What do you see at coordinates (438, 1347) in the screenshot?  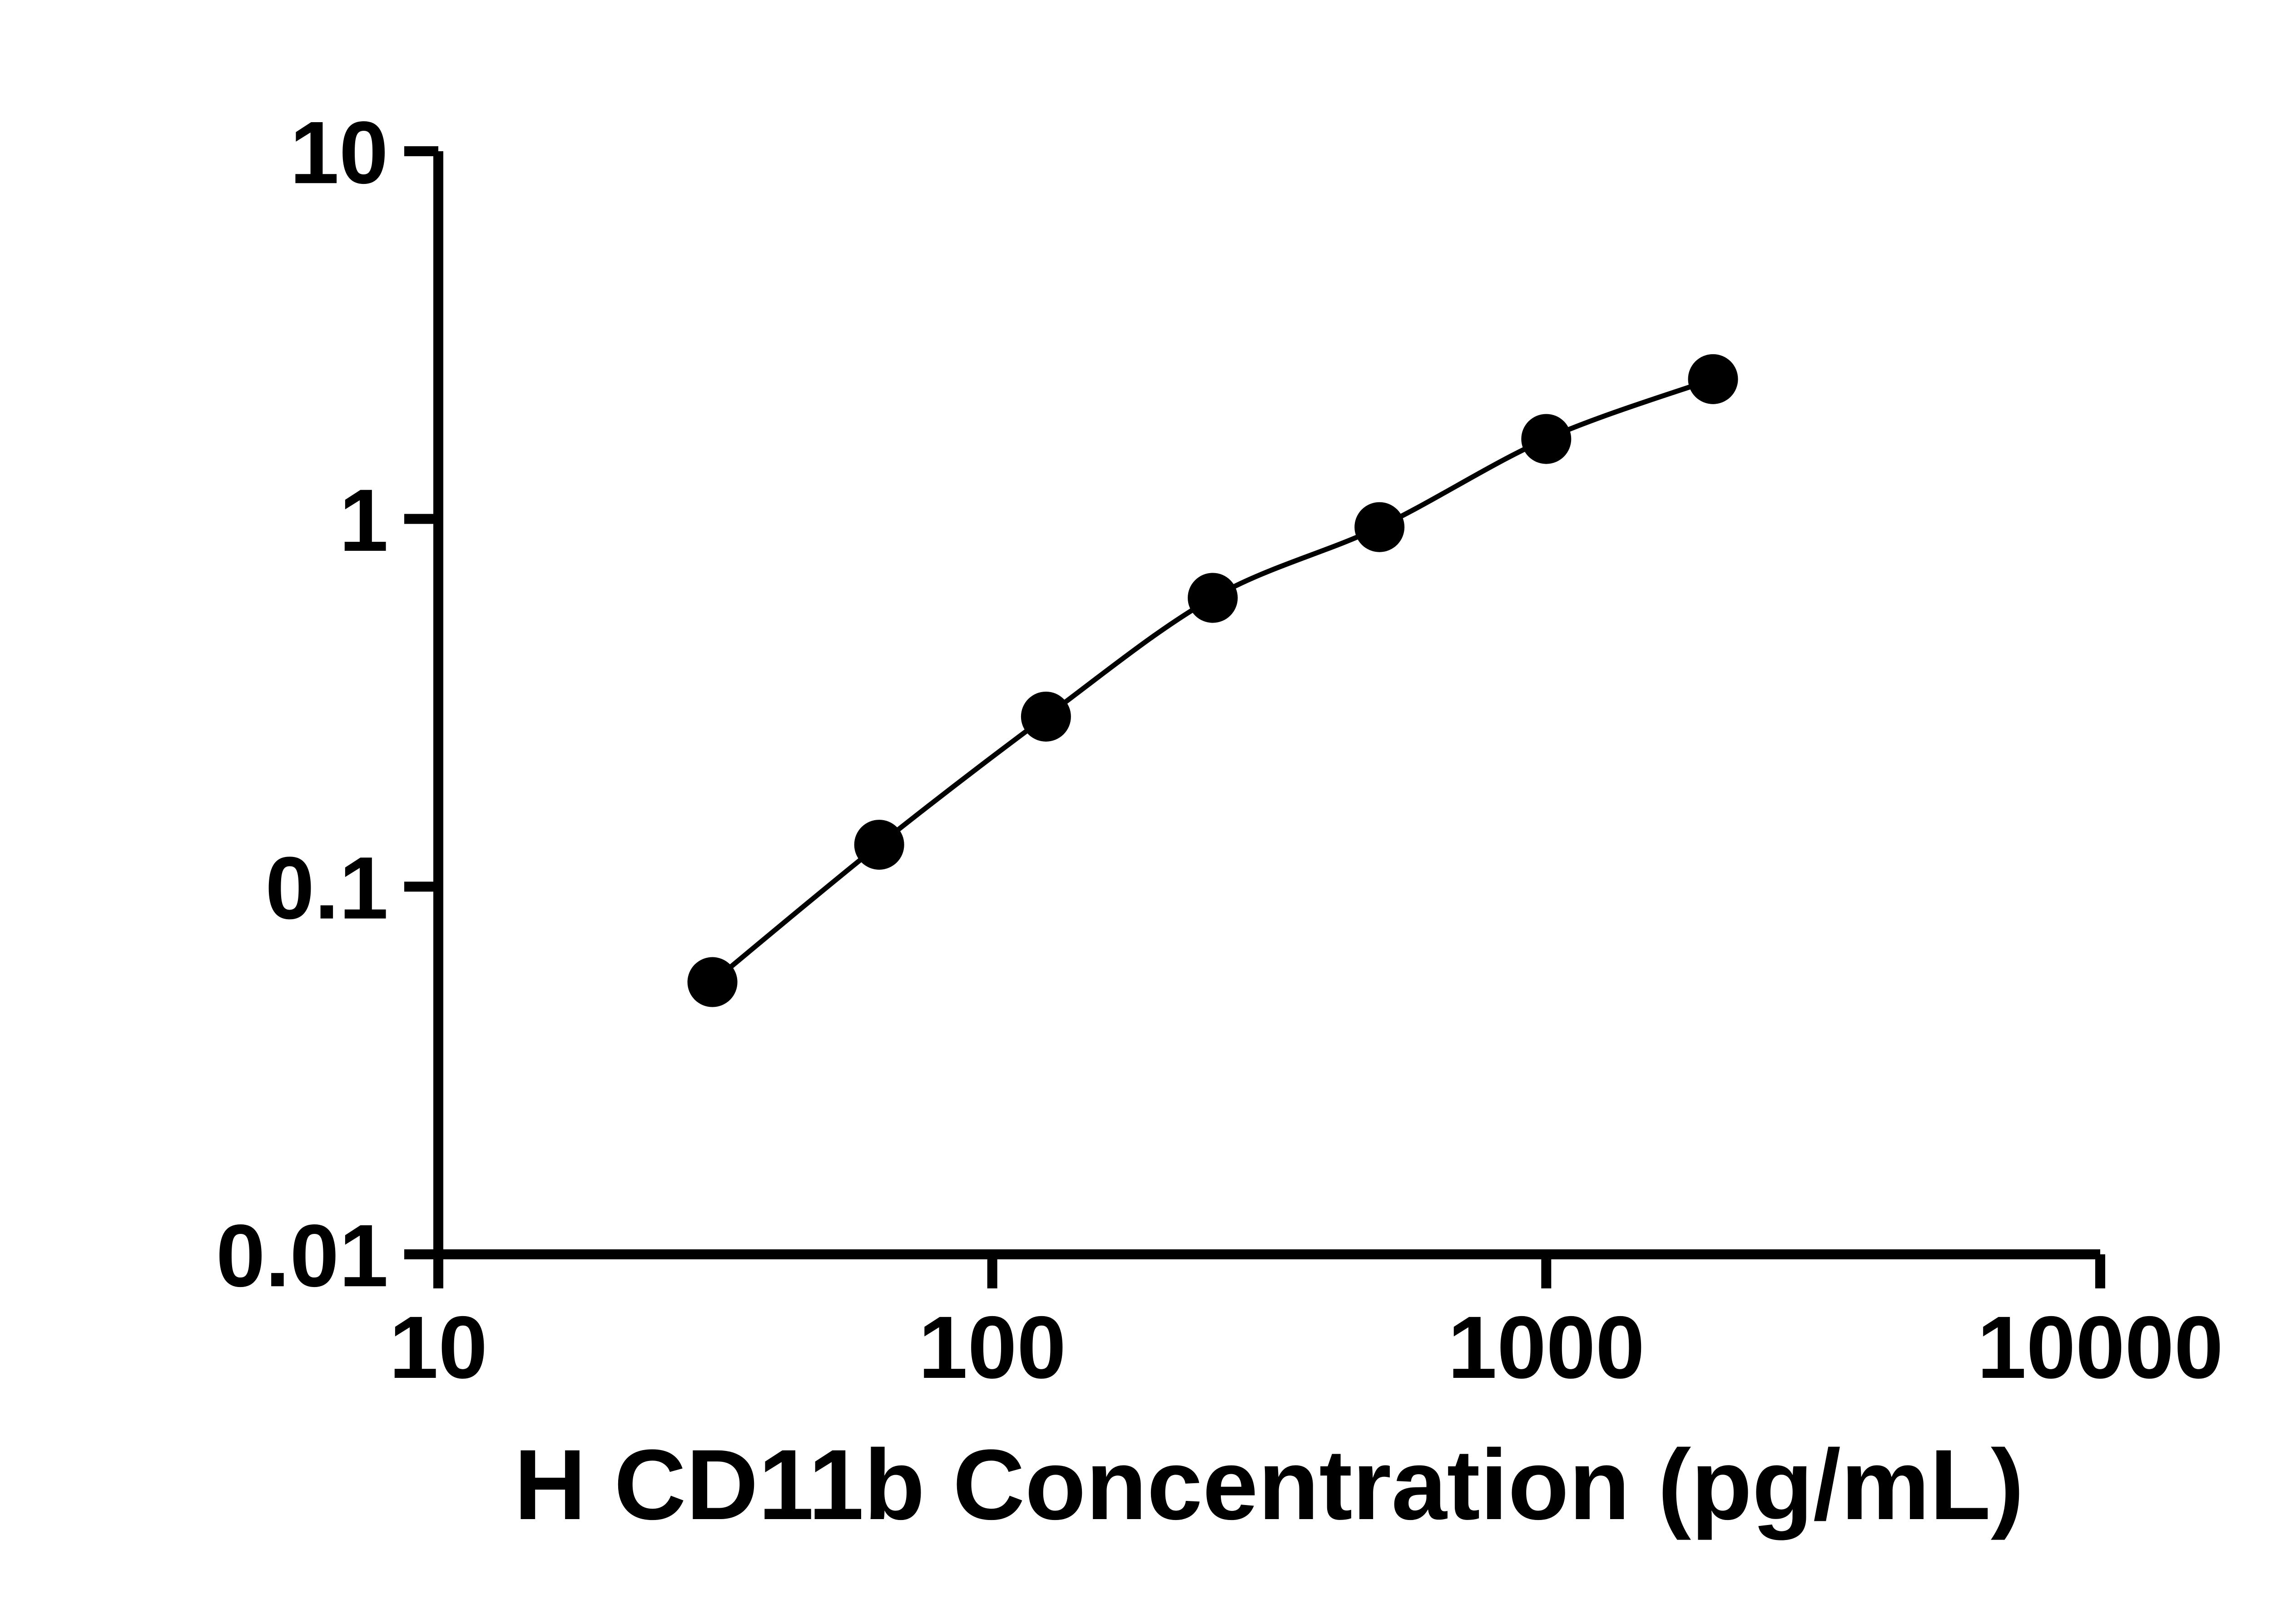 I see `x-tick-label: 10` at bounding box center [438, 1347].